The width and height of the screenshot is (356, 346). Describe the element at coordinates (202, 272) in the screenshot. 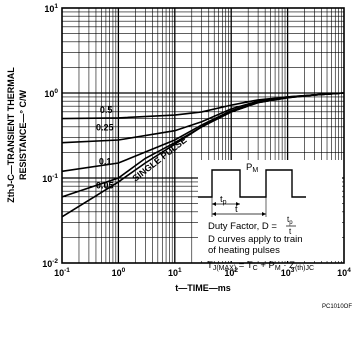

I see `x-tick-labels: 10⁻¹ 10⁰ 10¹ 10² 10³ 10⁴` at that location.